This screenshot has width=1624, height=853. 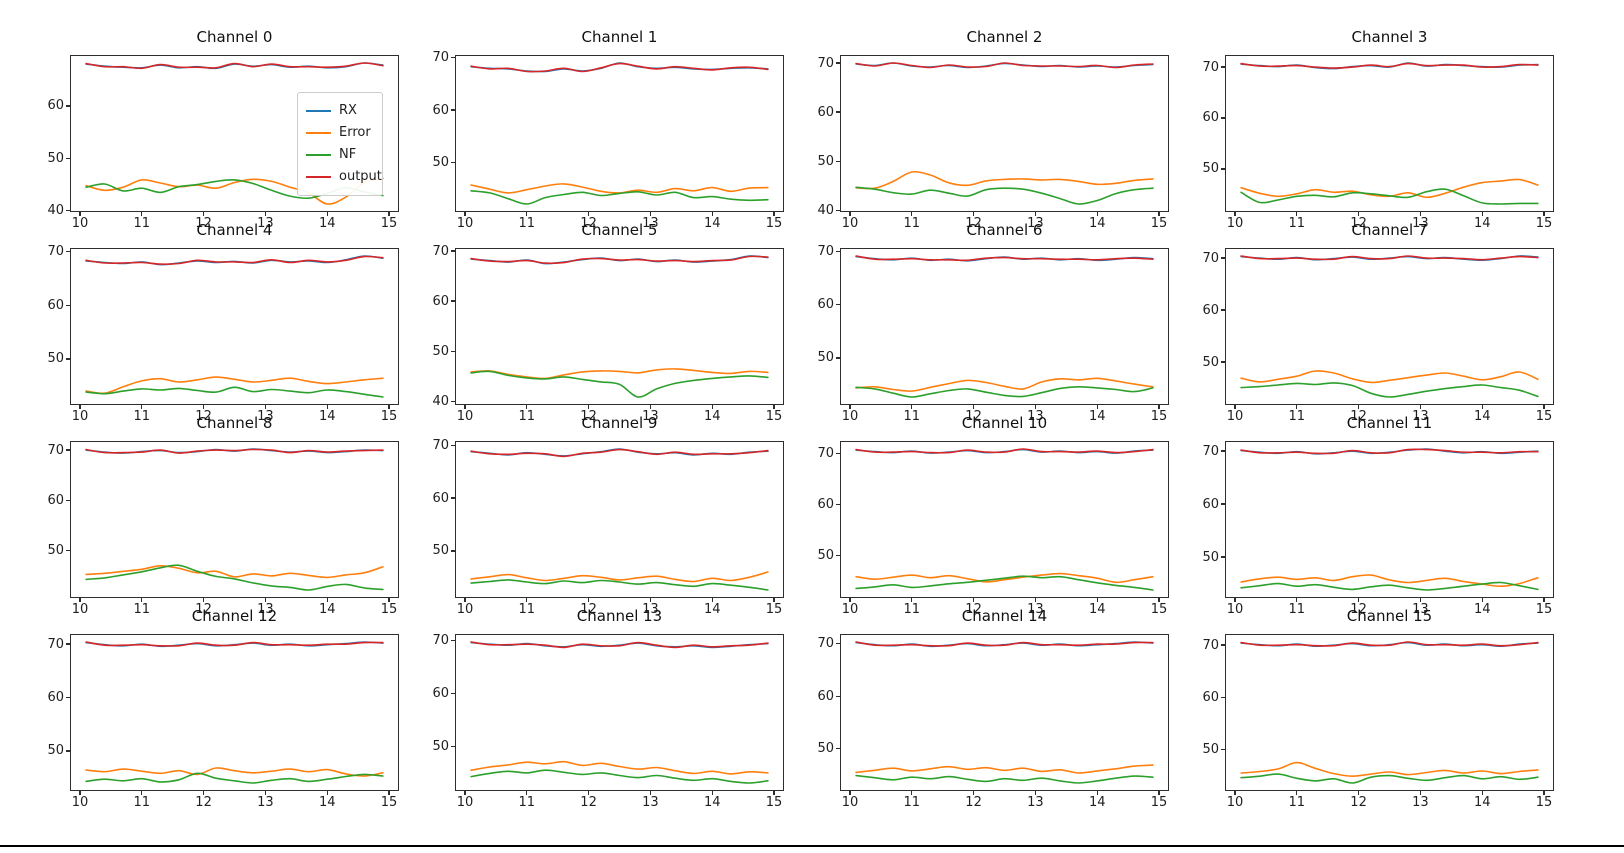 What do you see at coordinates (234, 423) in the screenshot?
I see `subplot-title: Channel 8` at bounding box center [234, 423].